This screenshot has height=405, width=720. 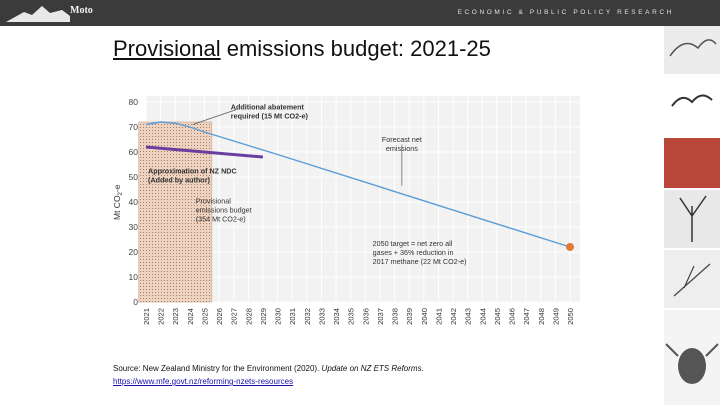 I want to click on header-tagline: ECONOMIC & PUBLIC POLICY RESEARCH, so click(x=565, y=12).